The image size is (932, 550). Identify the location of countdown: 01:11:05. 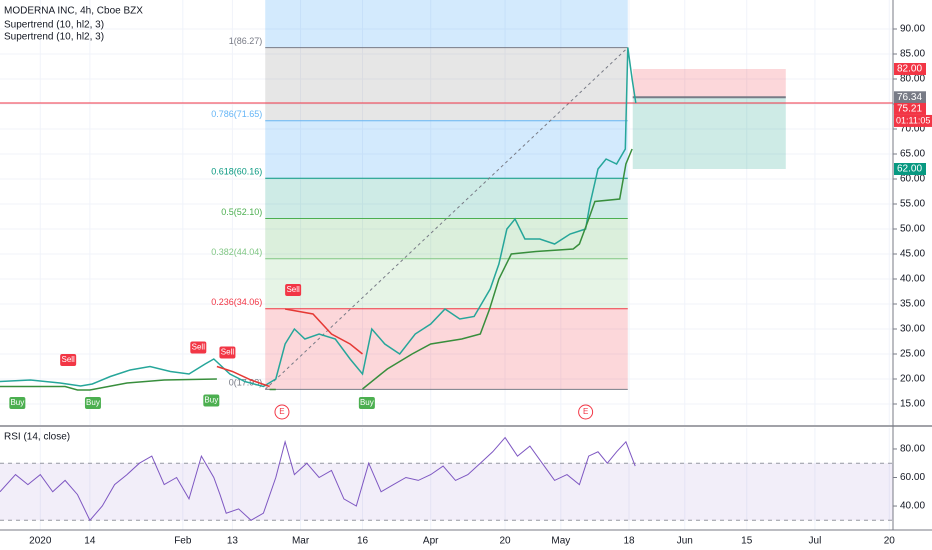
(913, 120).